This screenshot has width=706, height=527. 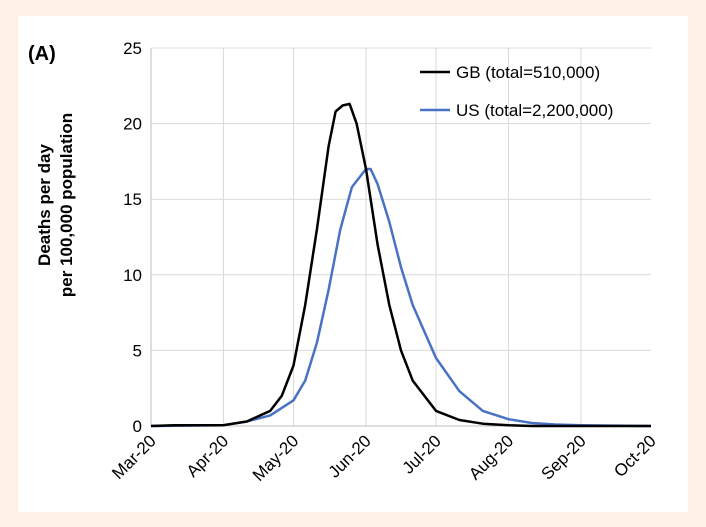 What do you see at coordinates (42, 54) in the screenshot?
I see `panel-label: (A)` at bounding box center [42, 54].